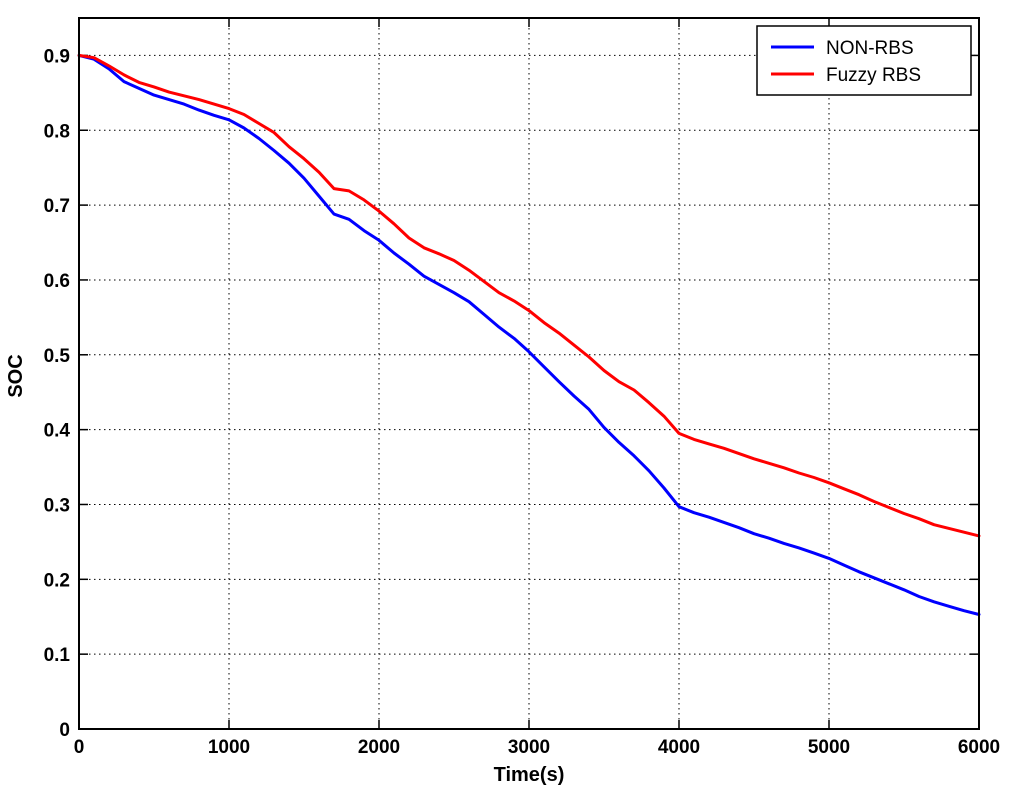 The image size is (1024, 800). What do you see at coordinates (57, 356) in the screenshot?
I see `y-tick-label: 0.5` at bounding box center [57, 356].